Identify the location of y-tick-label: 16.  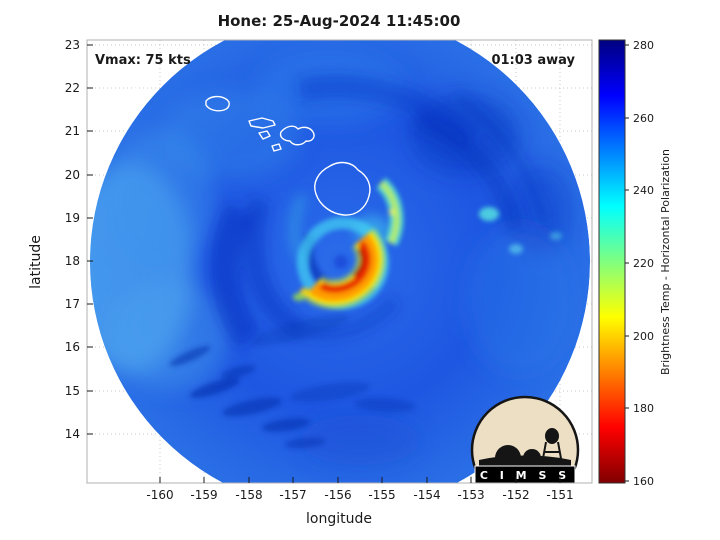
(72, 347).